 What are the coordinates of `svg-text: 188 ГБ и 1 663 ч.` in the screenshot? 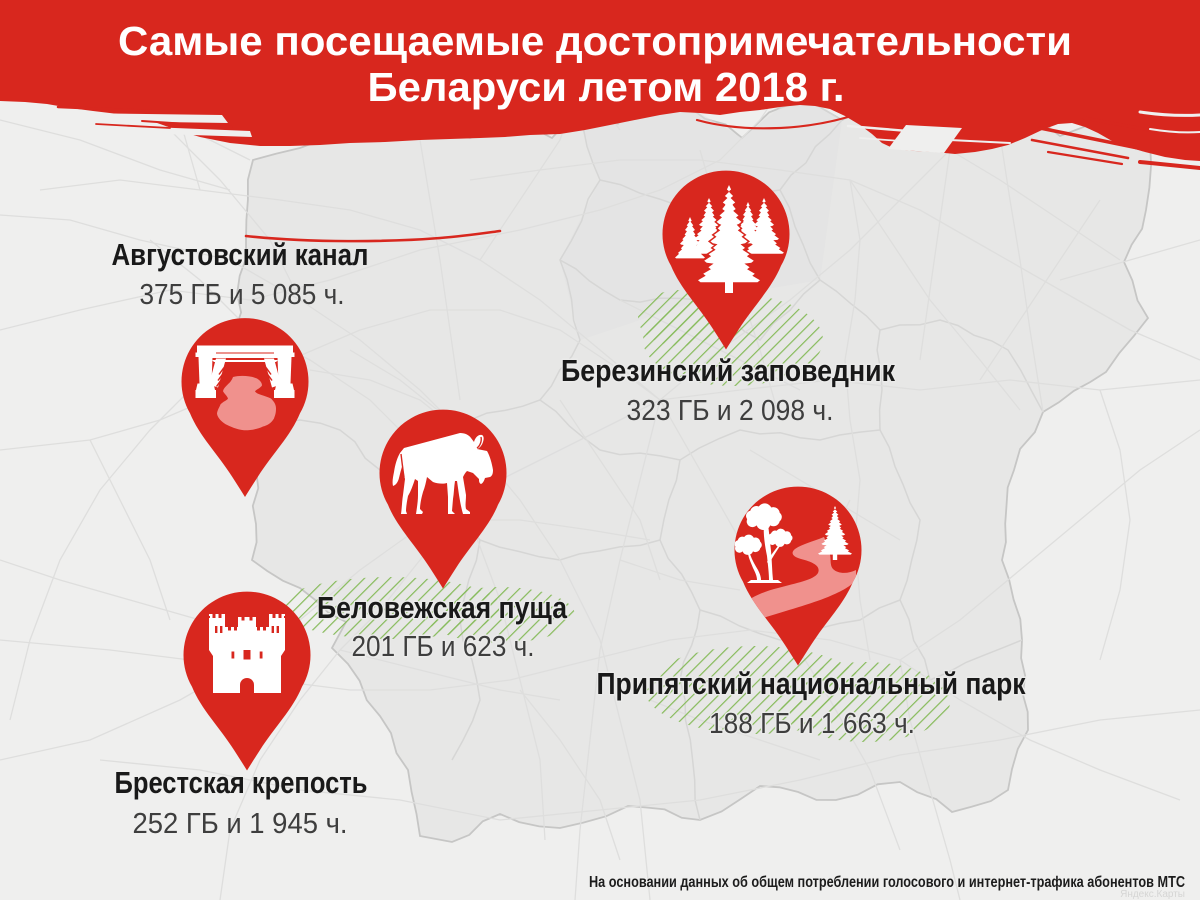 It's located at (812, 724).